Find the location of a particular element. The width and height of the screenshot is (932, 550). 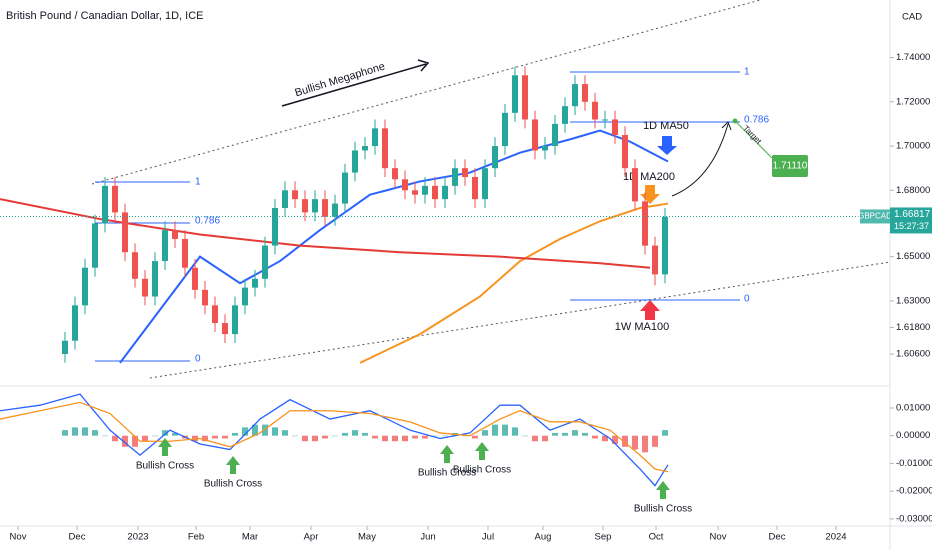

price-box is located at coordinates (911, 220).